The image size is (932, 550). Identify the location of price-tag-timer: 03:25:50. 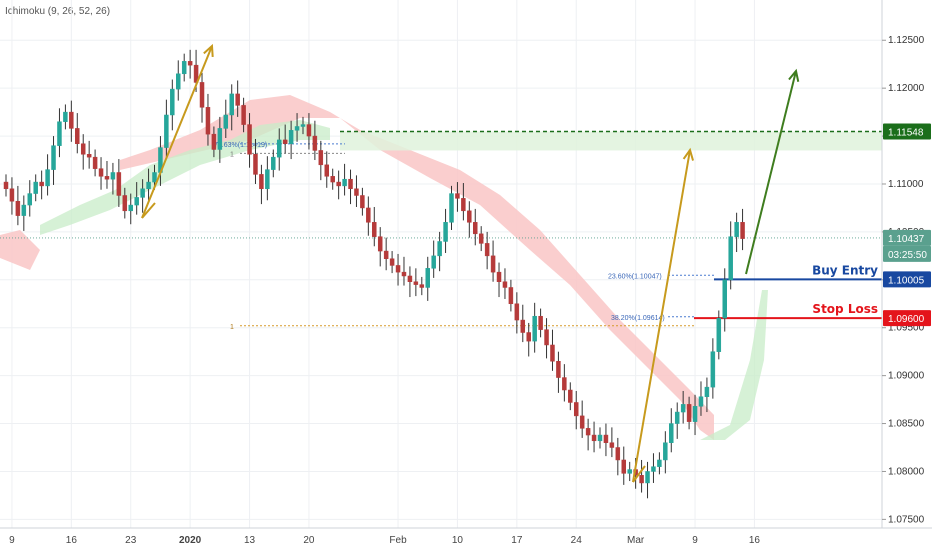
(907, 255).